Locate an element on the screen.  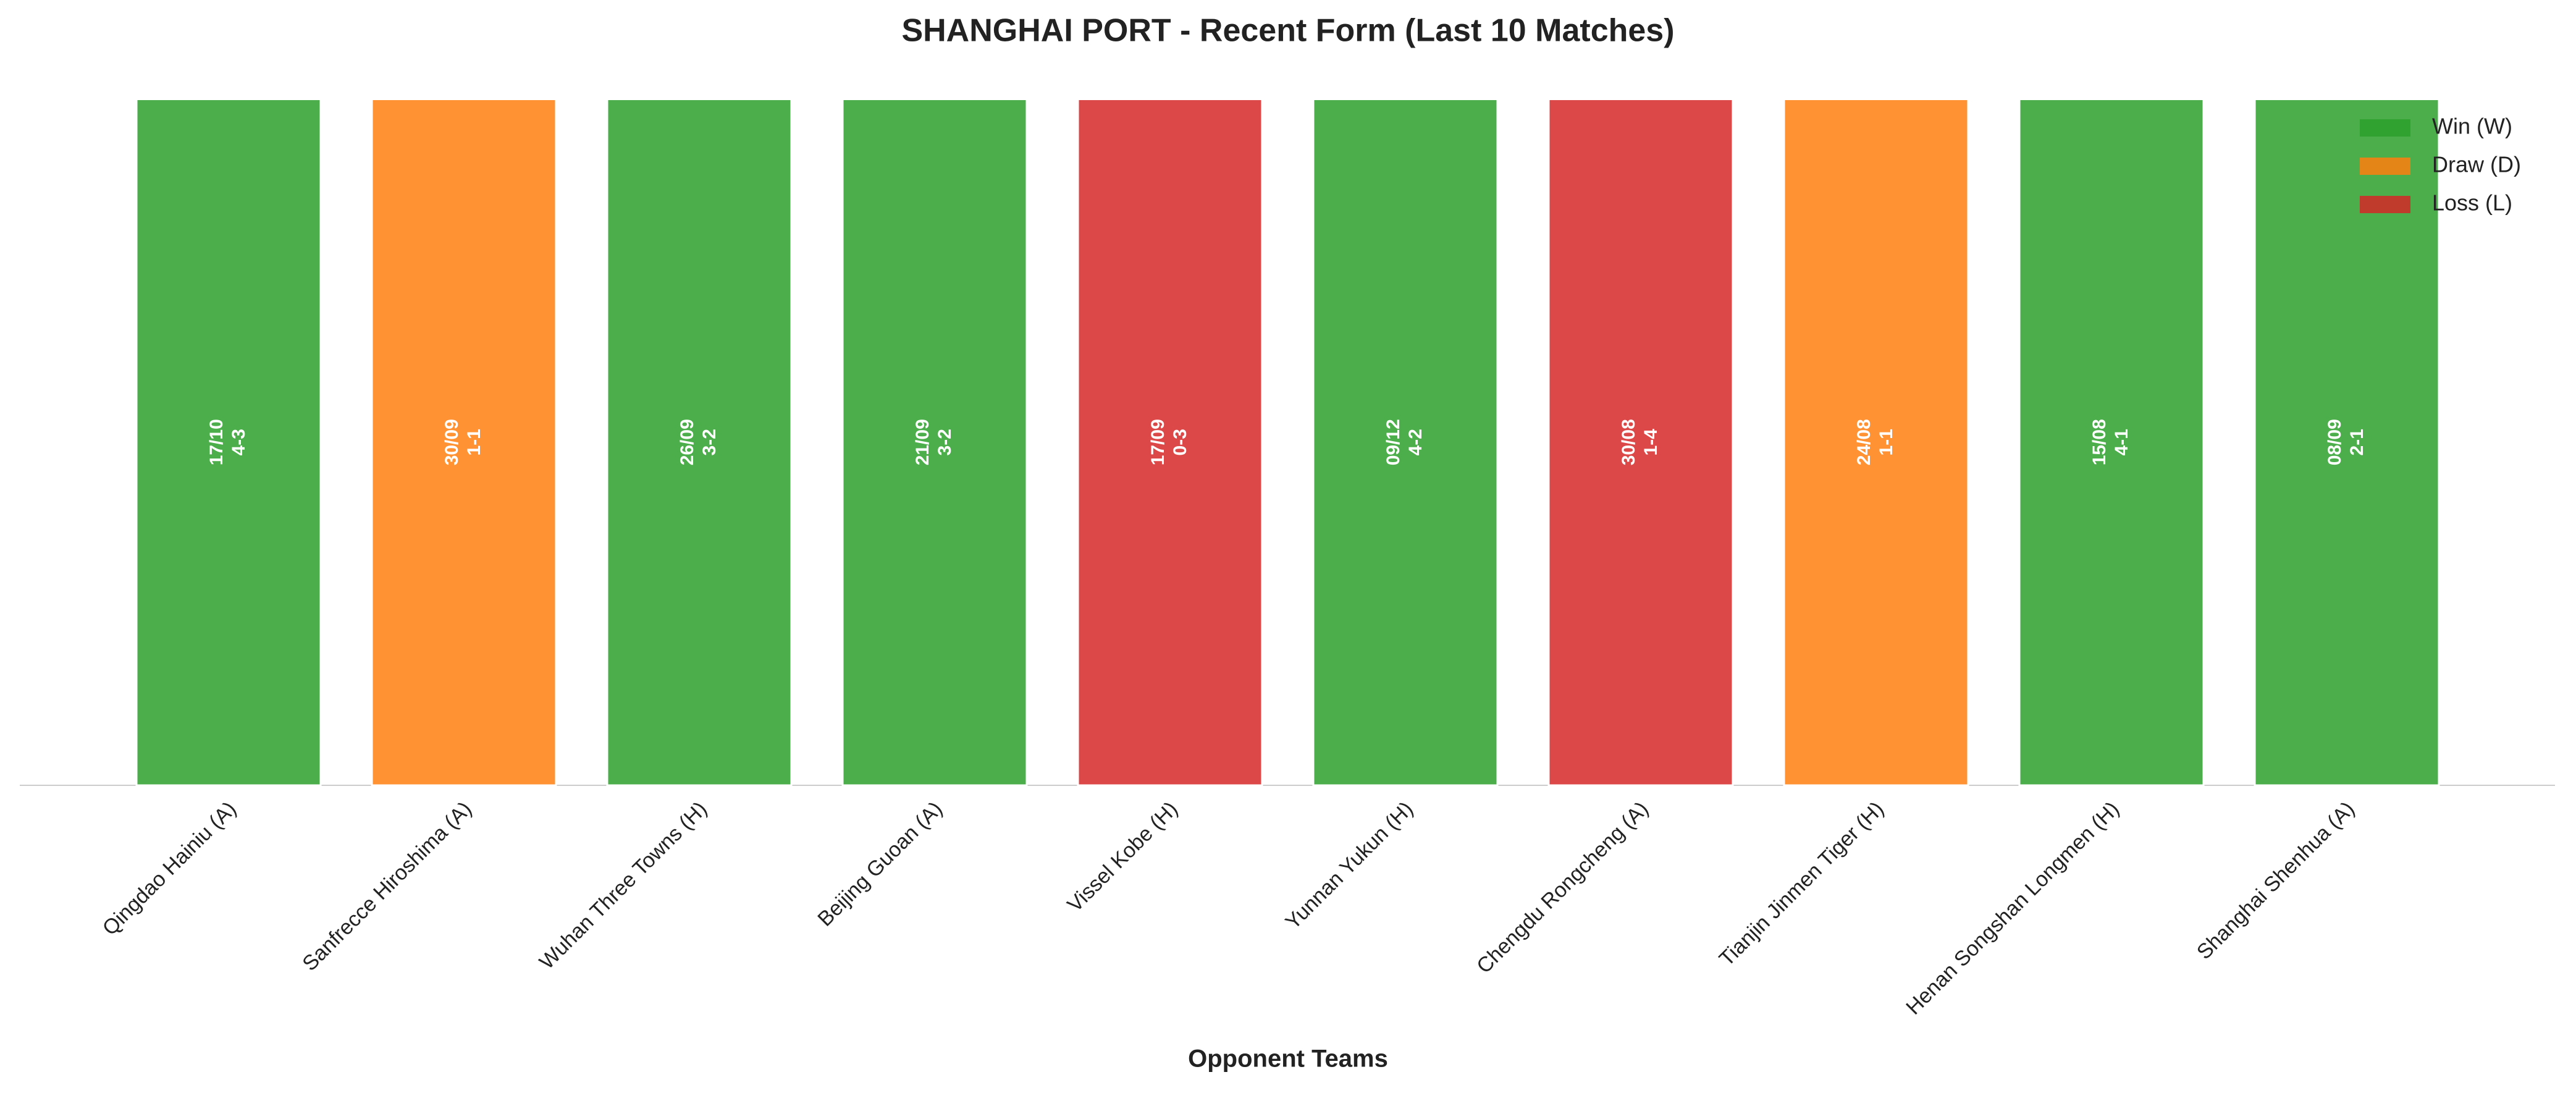
bar-date-label: 30/09 is located at coordinates (452, 442).